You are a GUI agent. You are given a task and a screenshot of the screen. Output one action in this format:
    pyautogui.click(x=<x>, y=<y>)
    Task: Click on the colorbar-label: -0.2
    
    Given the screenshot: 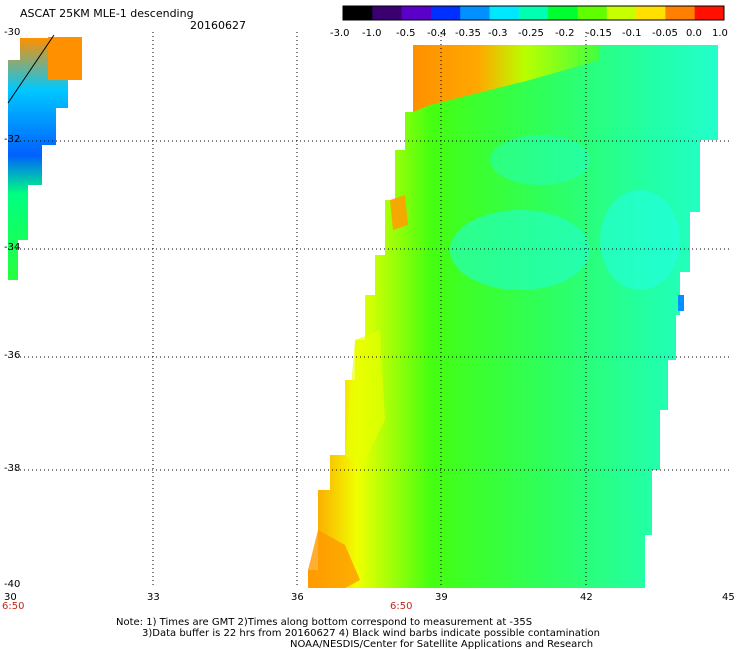 What is the action you would take?
    pyautogui.click(x=565, y=33)
    